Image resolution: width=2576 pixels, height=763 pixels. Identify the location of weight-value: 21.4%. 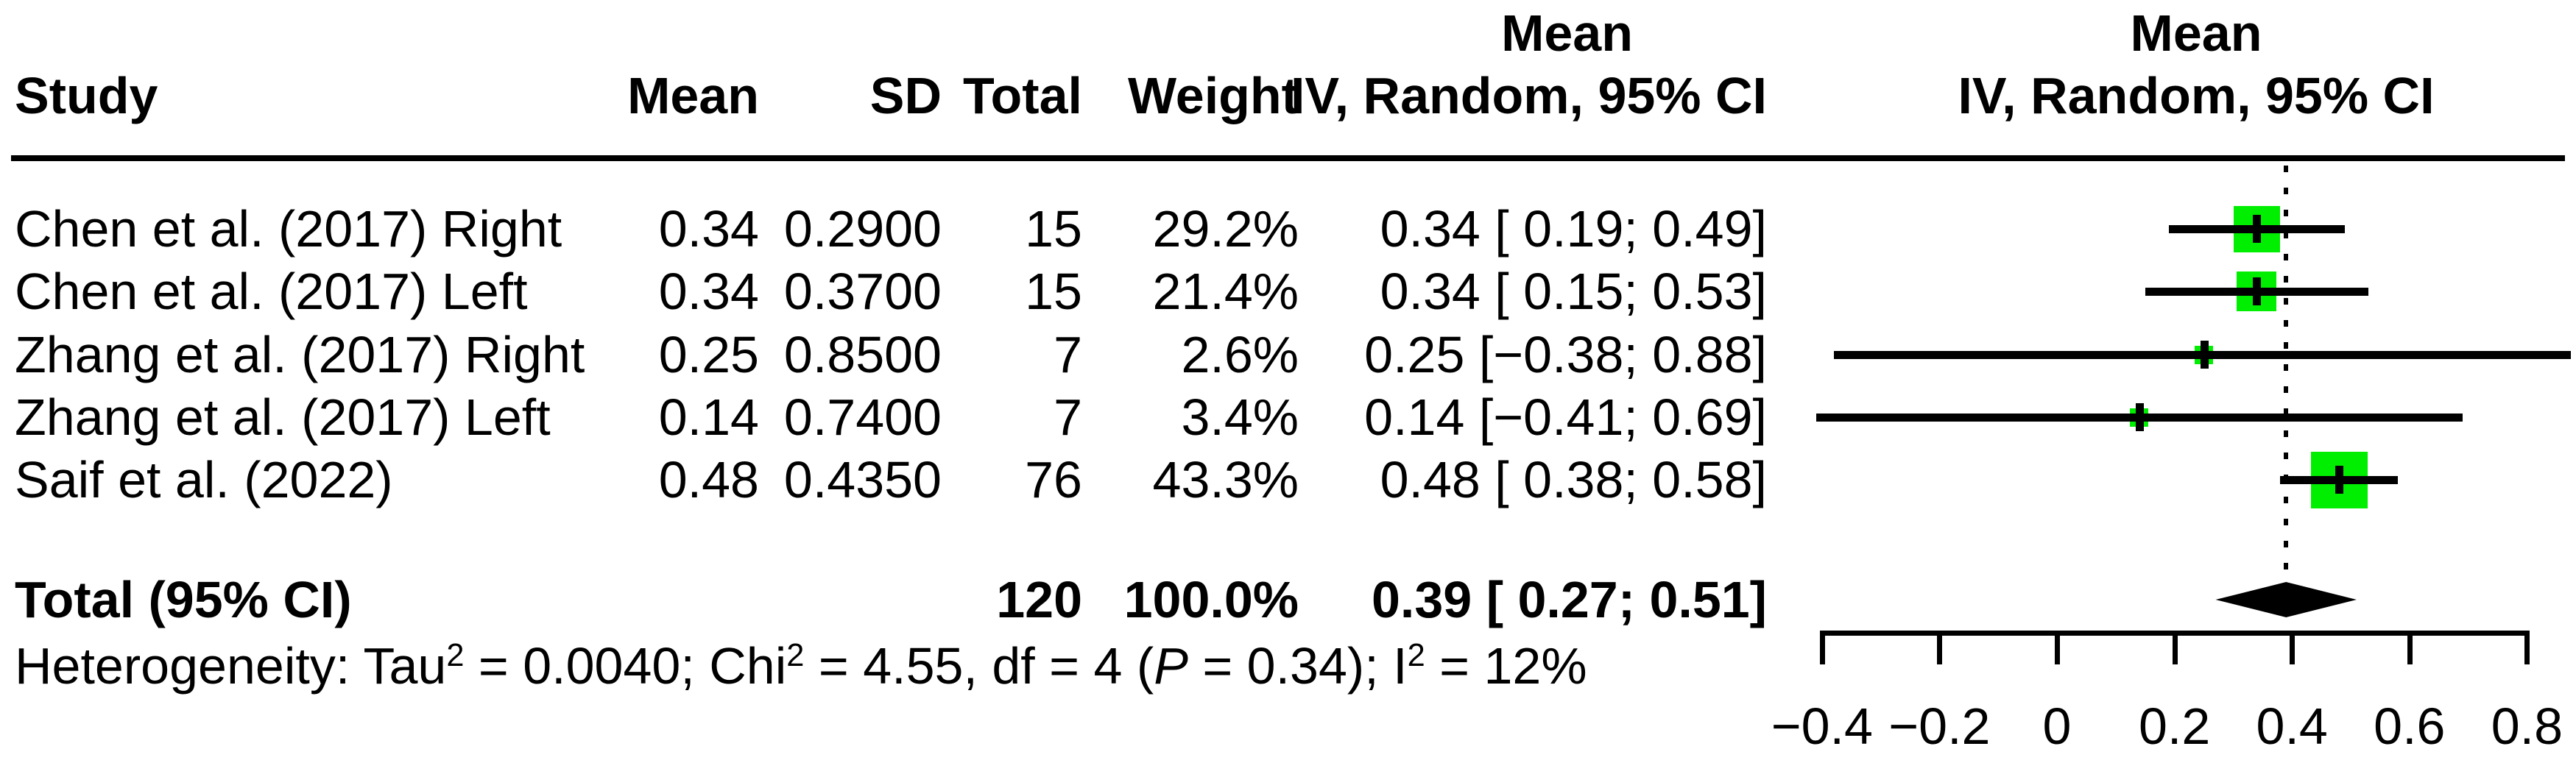
(1225, 291).